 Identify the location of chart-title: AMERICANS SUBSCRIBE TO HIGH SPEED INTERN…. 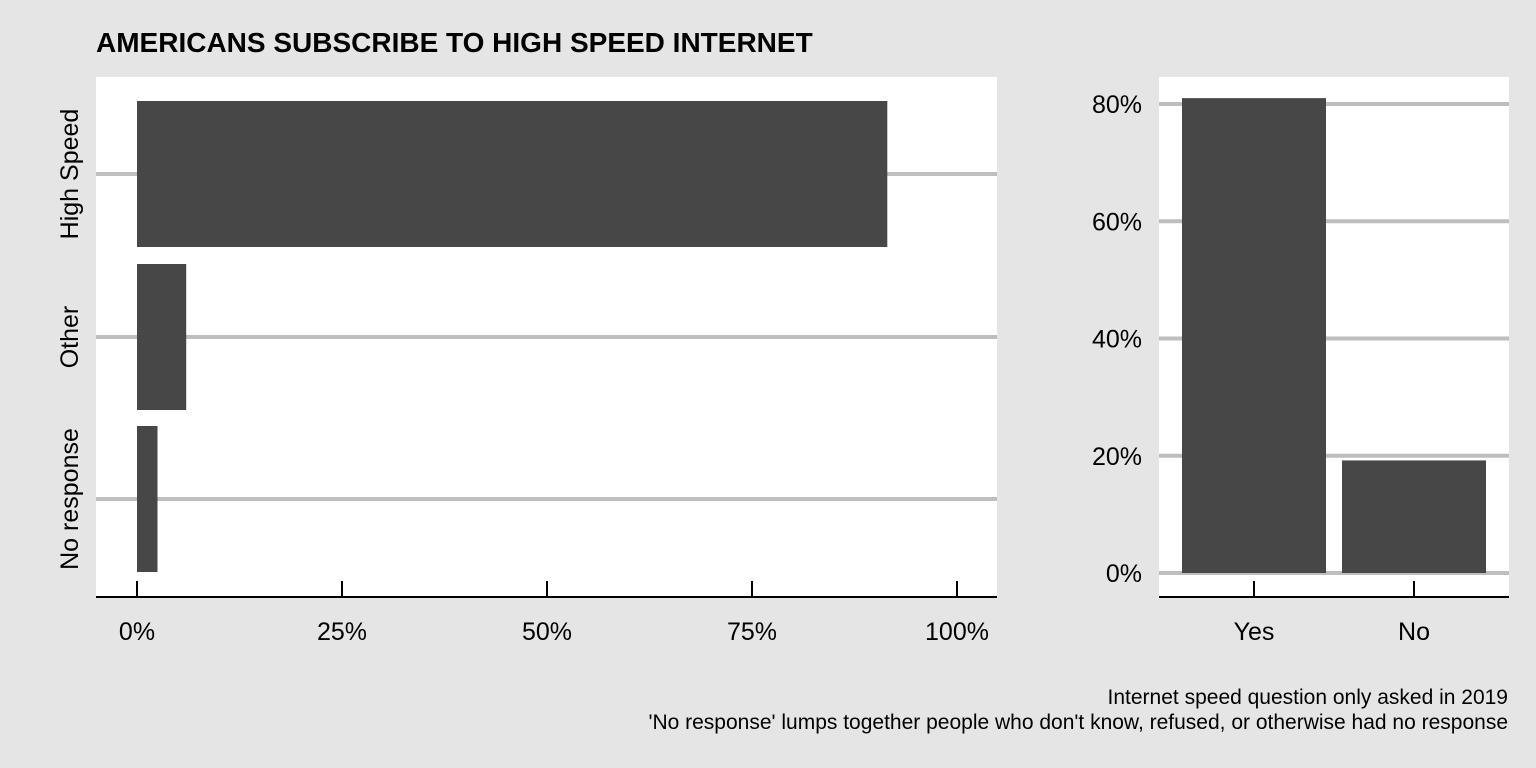
(454, 42).